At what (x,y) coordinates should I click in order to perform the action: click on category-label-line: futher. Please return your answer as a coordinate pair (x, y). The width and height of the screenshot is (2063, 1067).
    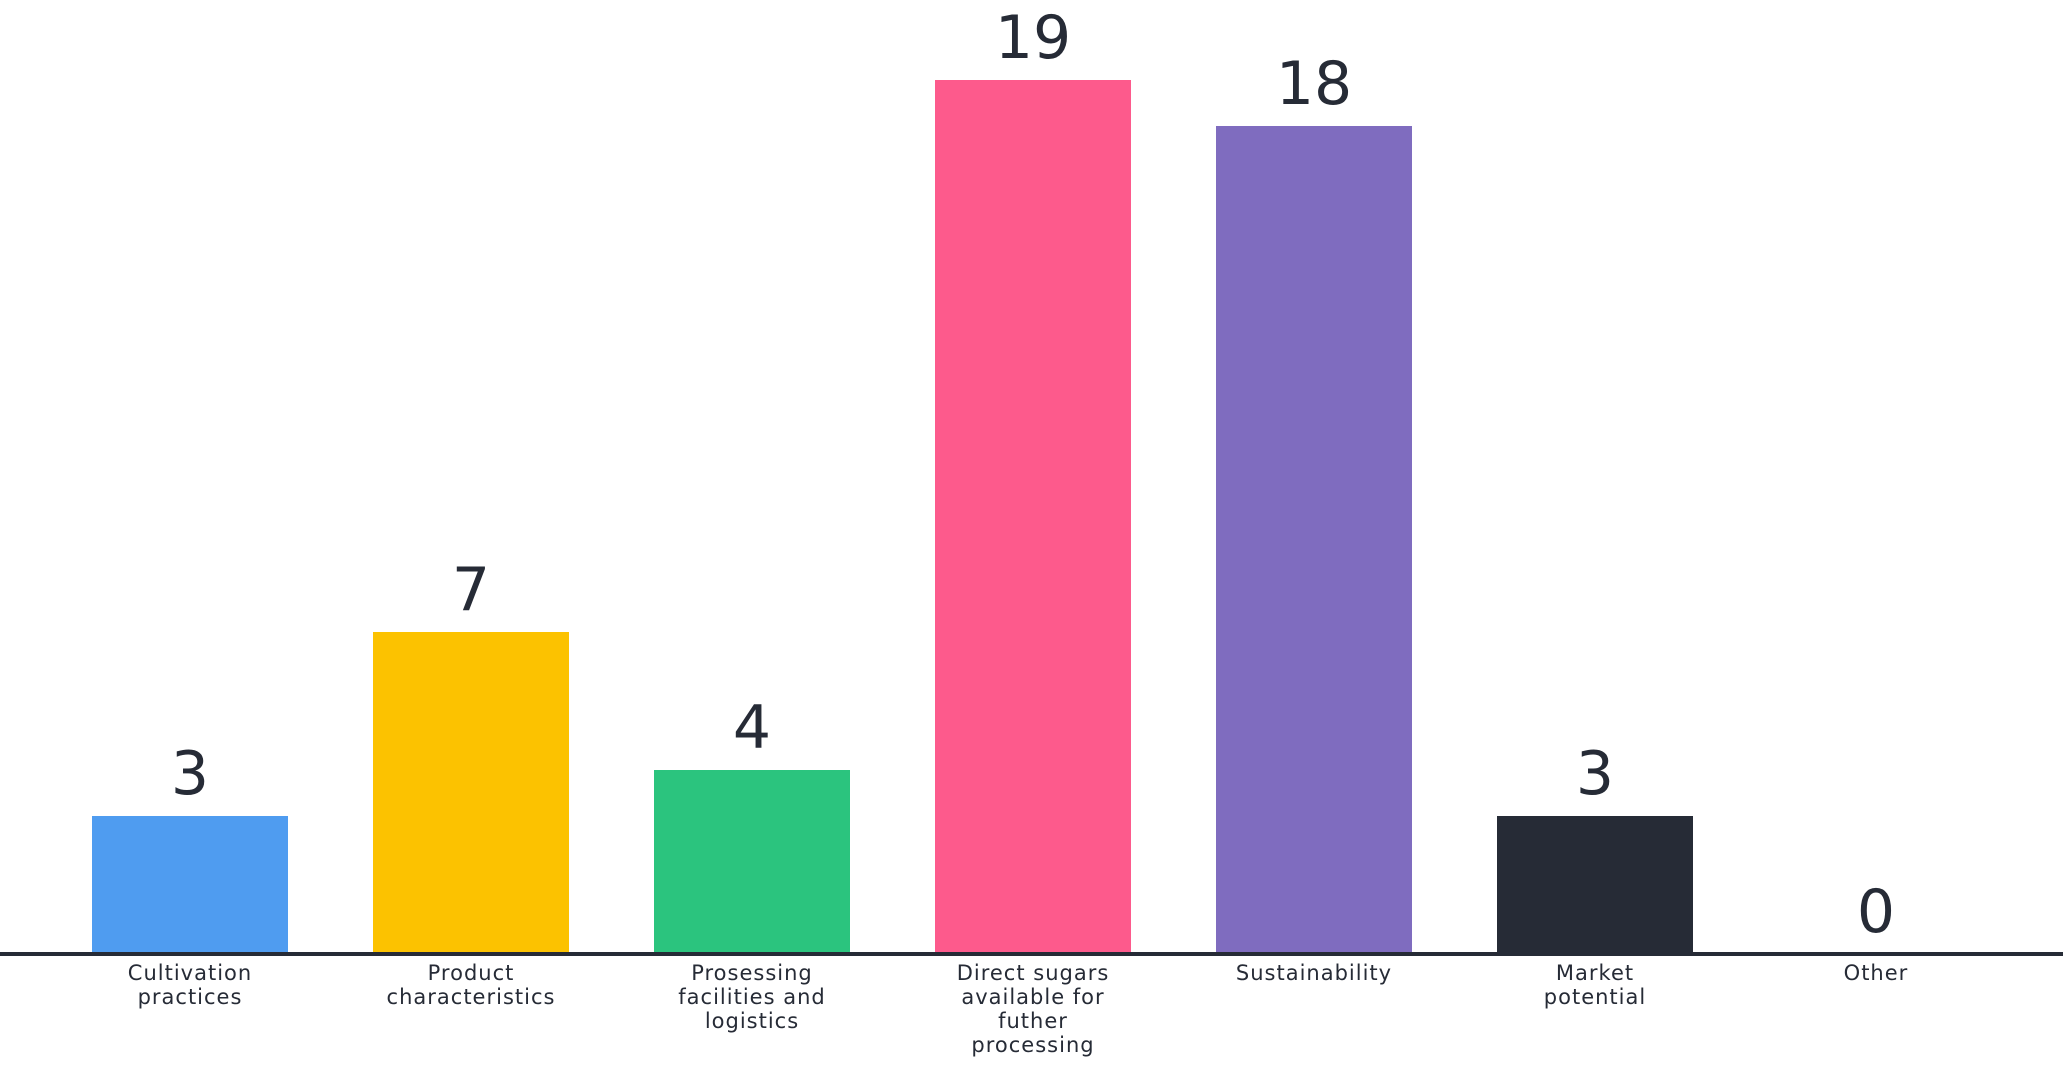
    Looking at the image, I should click on (1033, 1021).